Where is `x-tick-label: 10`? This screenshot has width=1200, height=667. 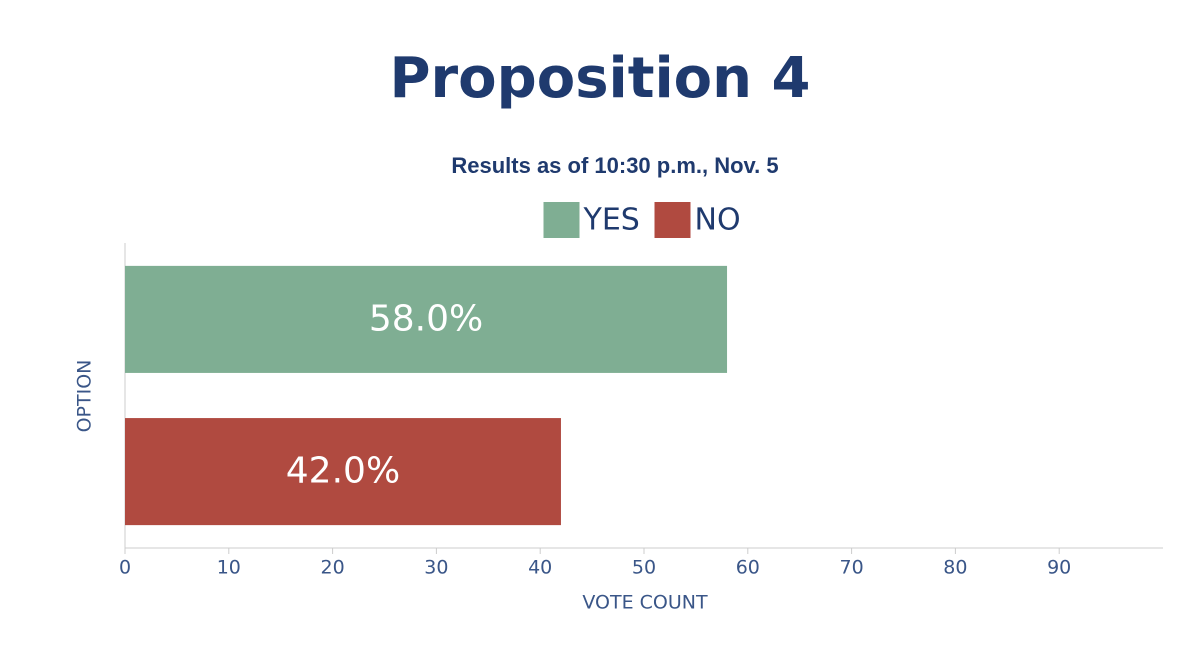
x-tick-label: 10 is located at coordinates (229, 568).